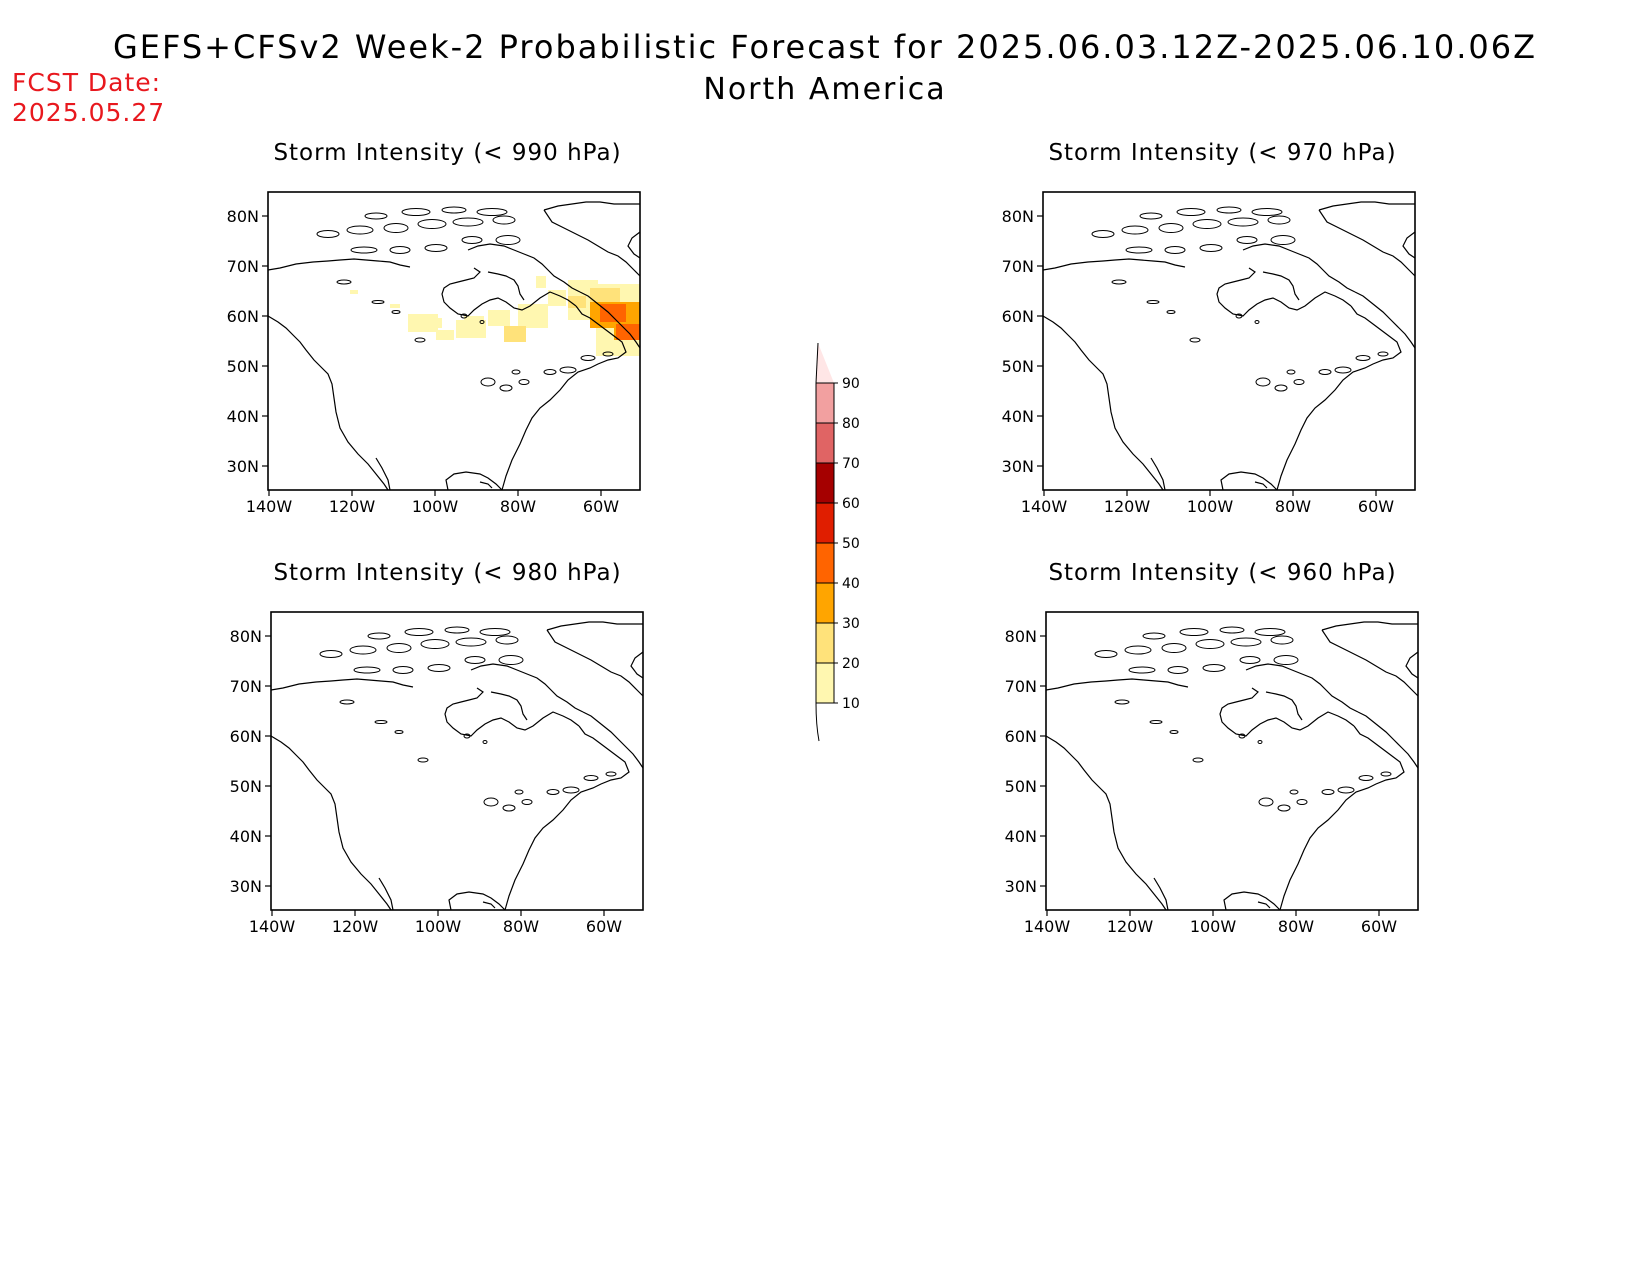  I want to click on colorbar-label: 90, so click(851, 384).